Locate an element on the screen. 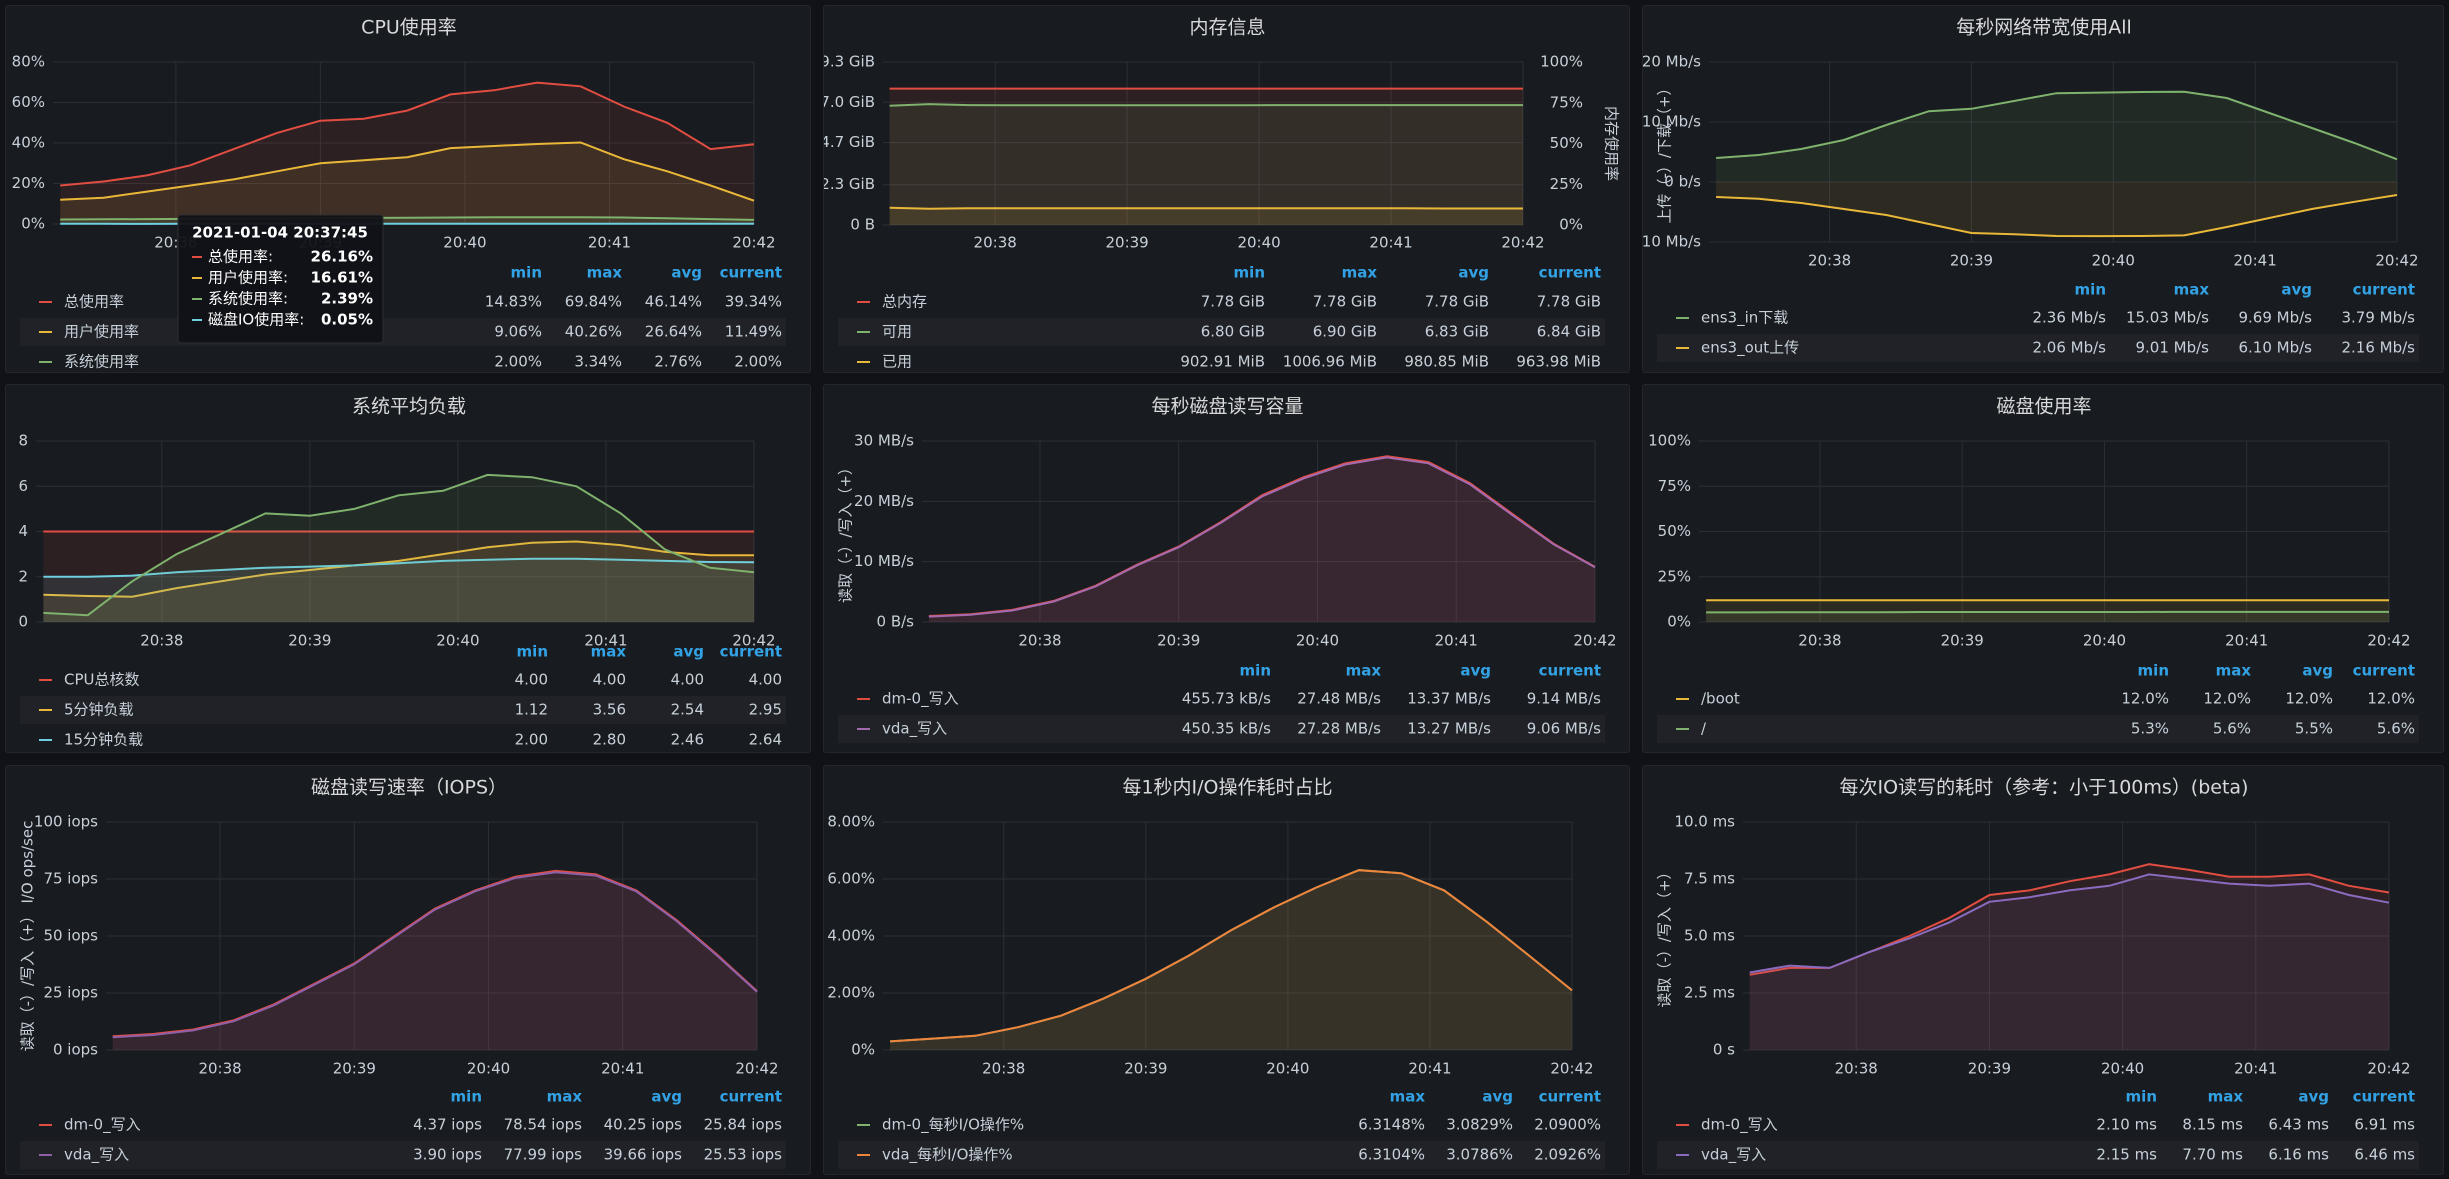 This screenshot has width=2449, height=1179. legend-stat: 455.73 kB/s is located at coordinates (1226, 699).